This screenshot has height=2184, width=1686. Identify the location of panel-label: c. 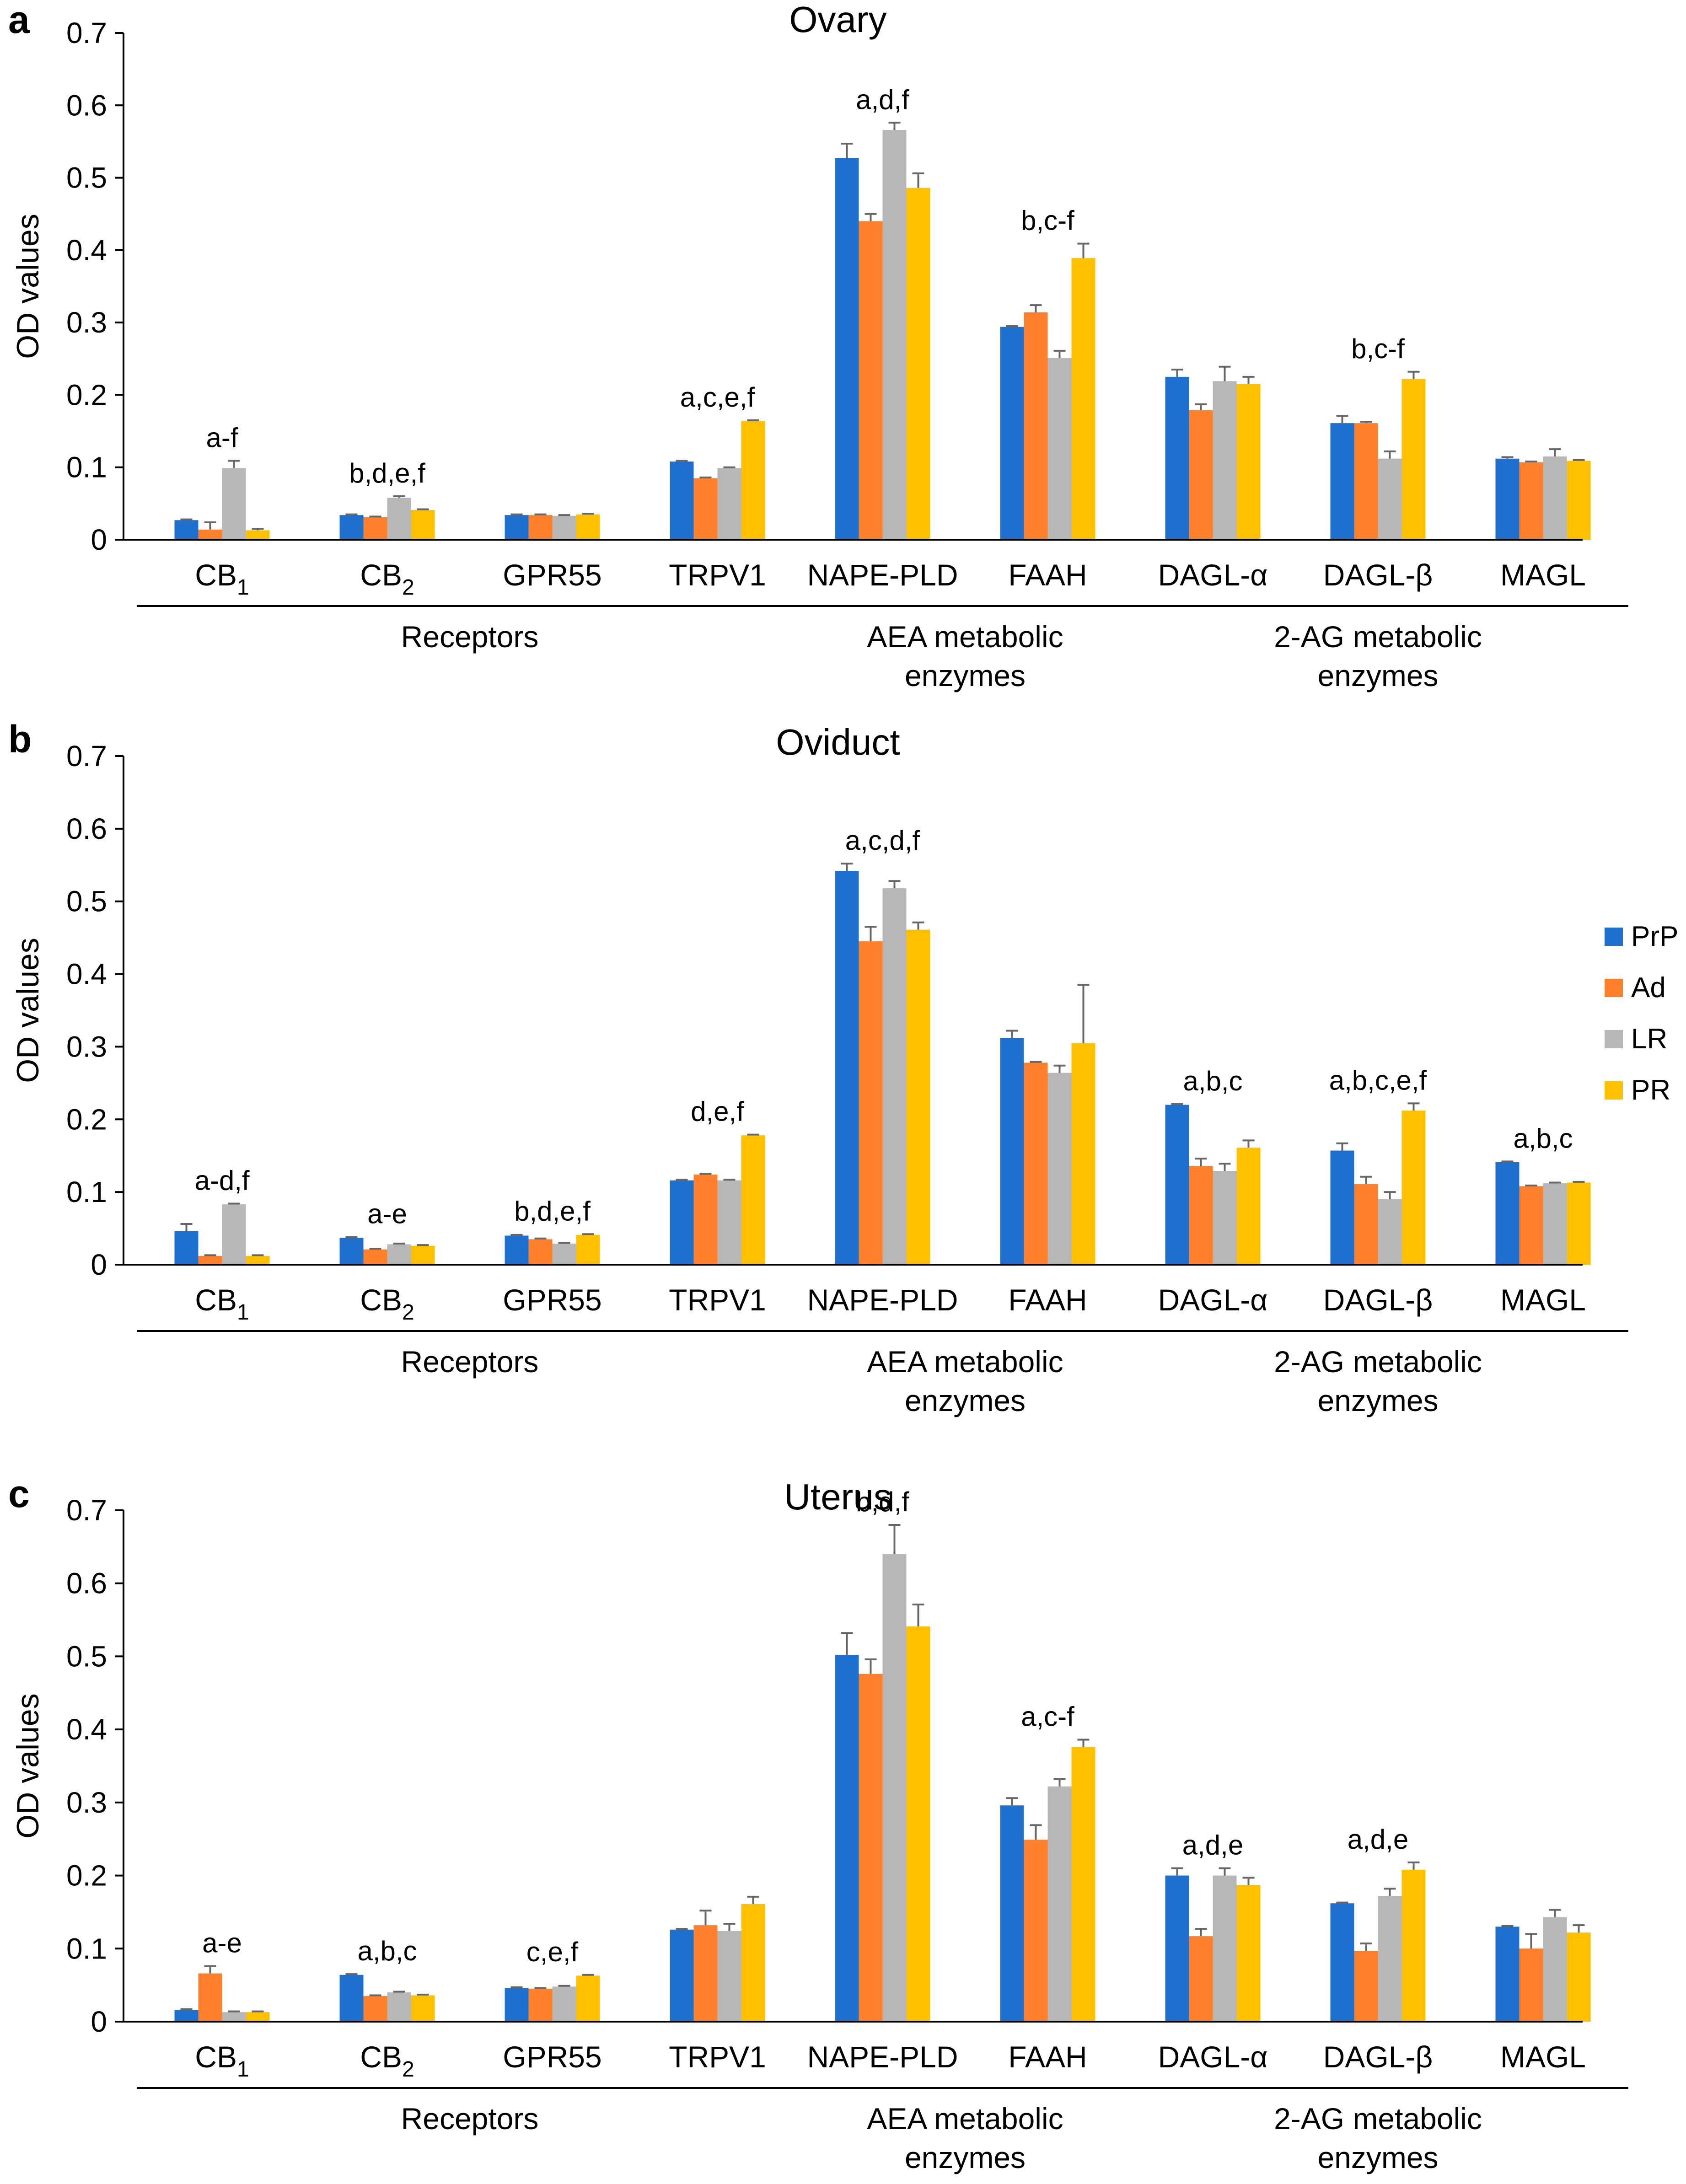
(19, 1493).